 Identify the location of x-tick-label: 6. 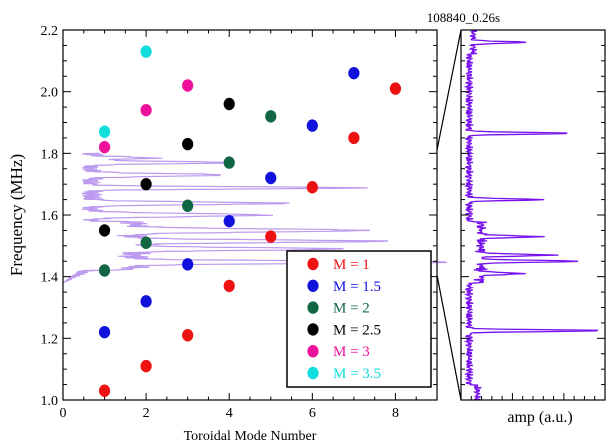
(312, 413).